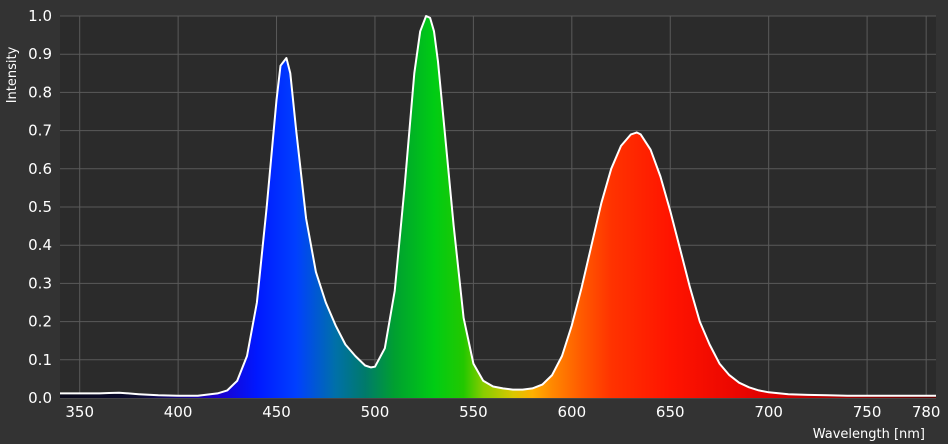  I want to click on x-axis-label: Wavelength [nm], so click(869, 434).